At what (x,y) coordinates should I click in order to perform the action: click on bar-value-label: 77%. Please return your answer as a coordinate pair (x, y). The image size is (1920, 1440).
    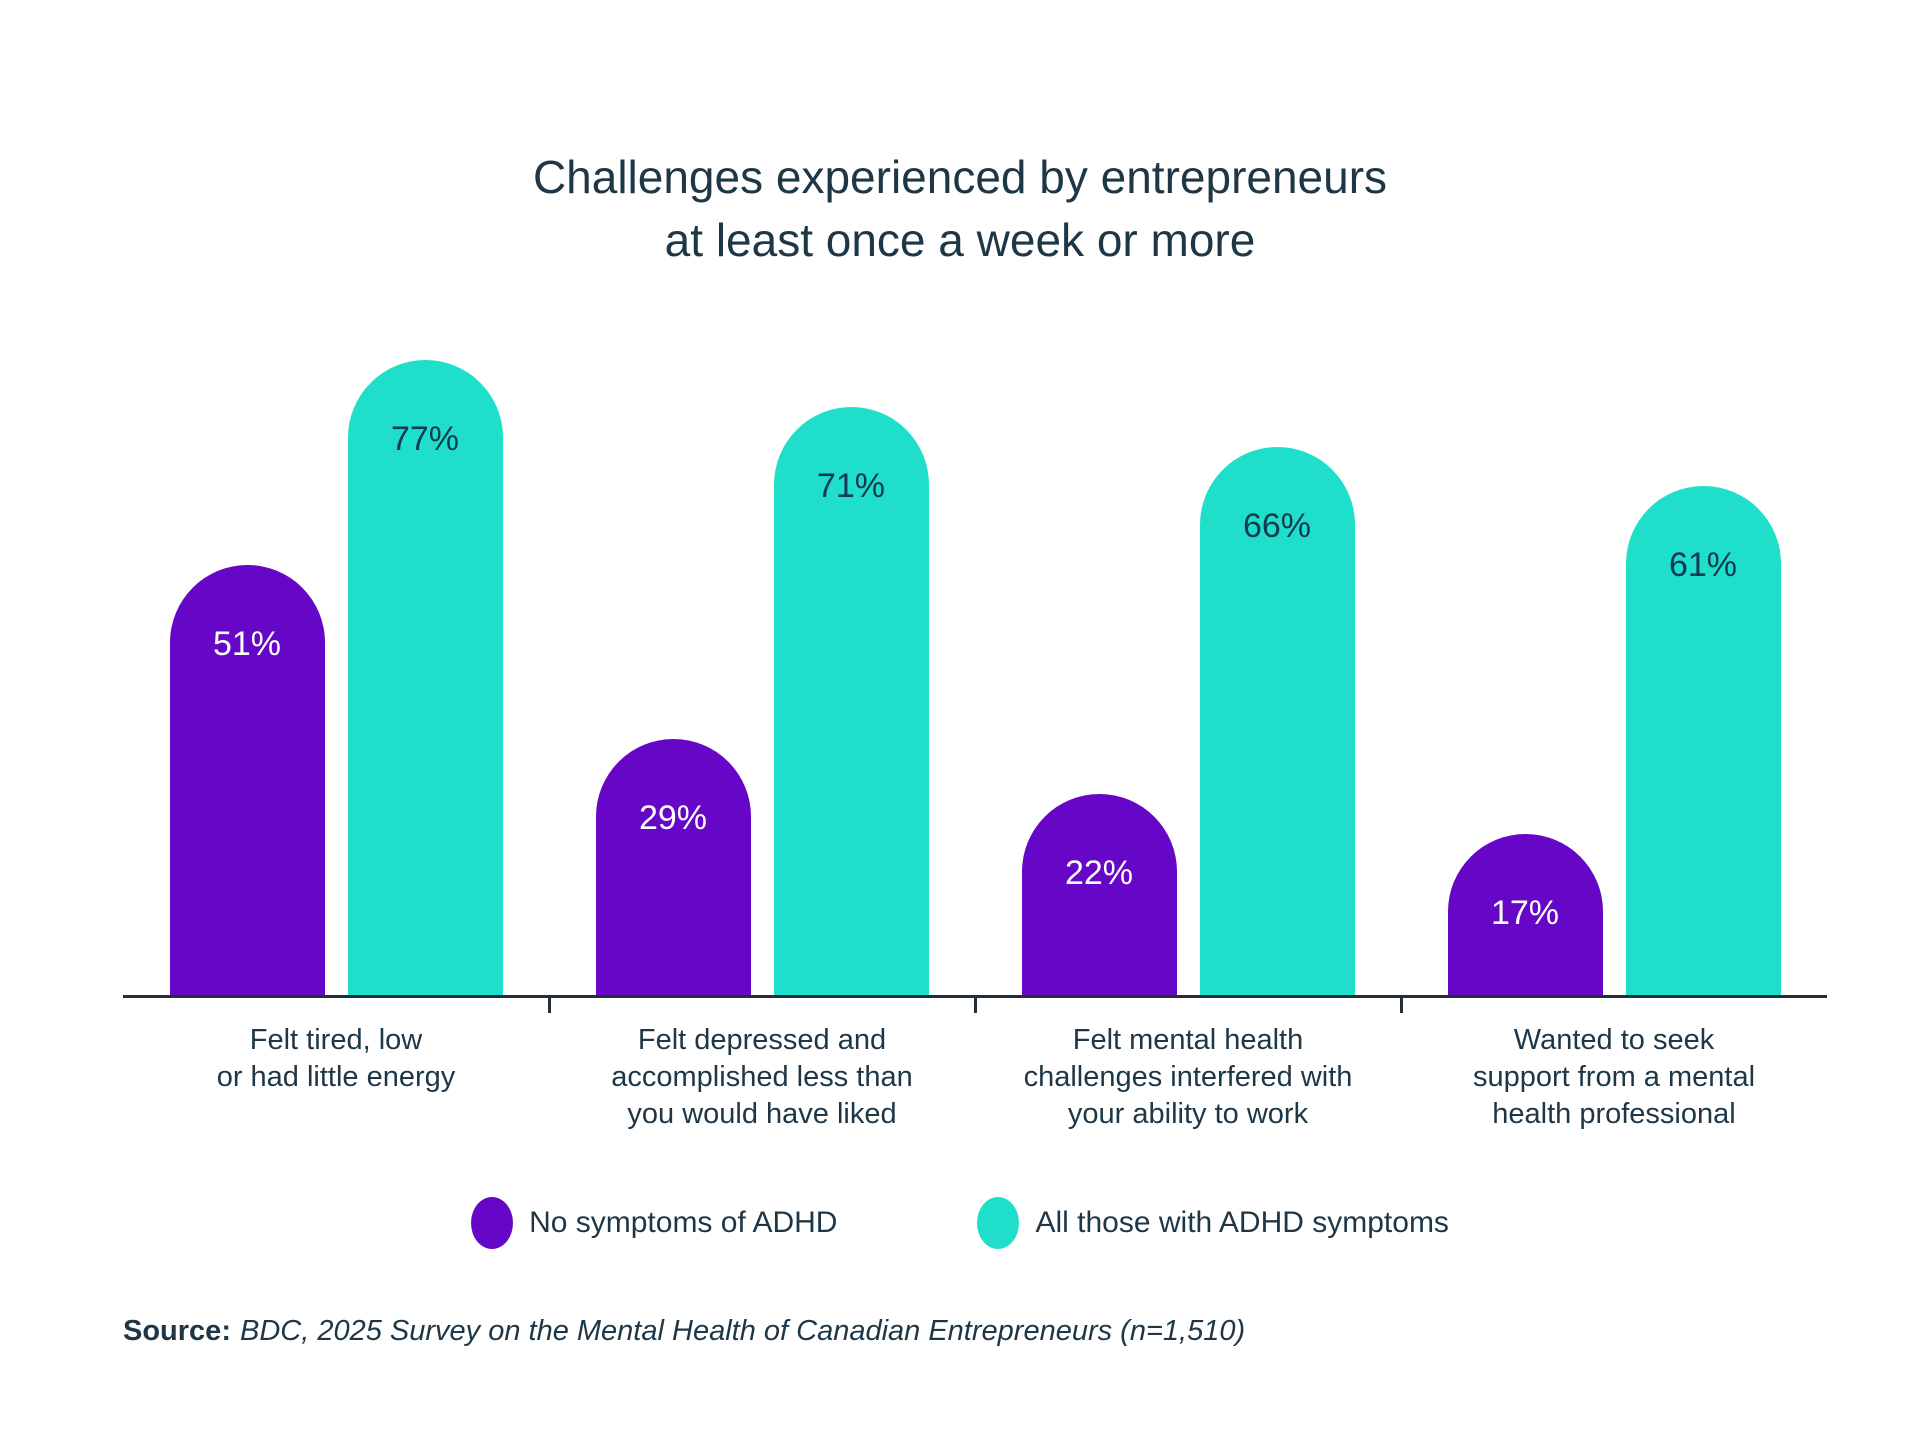
    Looking at the image, I should click on (425, 439).